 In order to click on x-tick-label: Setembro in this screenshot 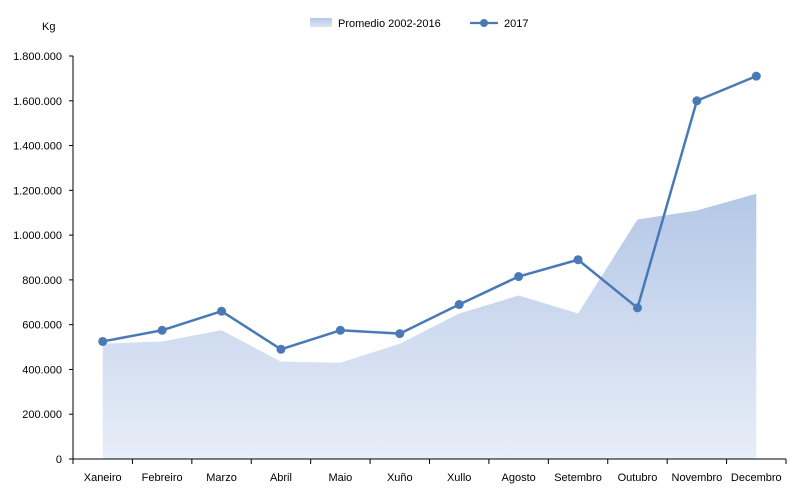, I will do `click(578, 478)`.